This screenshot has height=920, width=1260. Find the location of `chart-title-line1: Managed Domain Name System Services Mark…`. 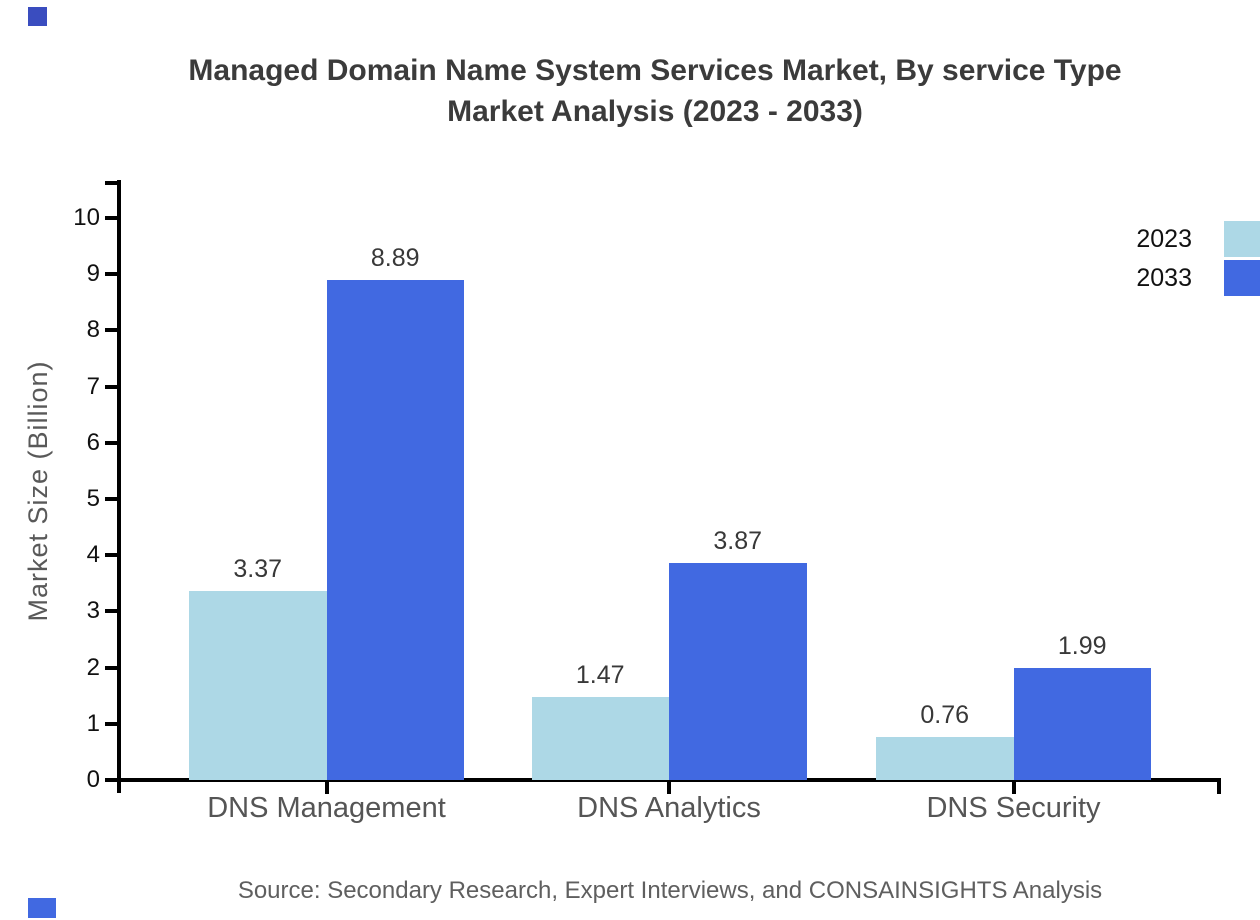

chart-title-line1: Managed Domain Name System Services Mark… is located at coordinates (655, 70).